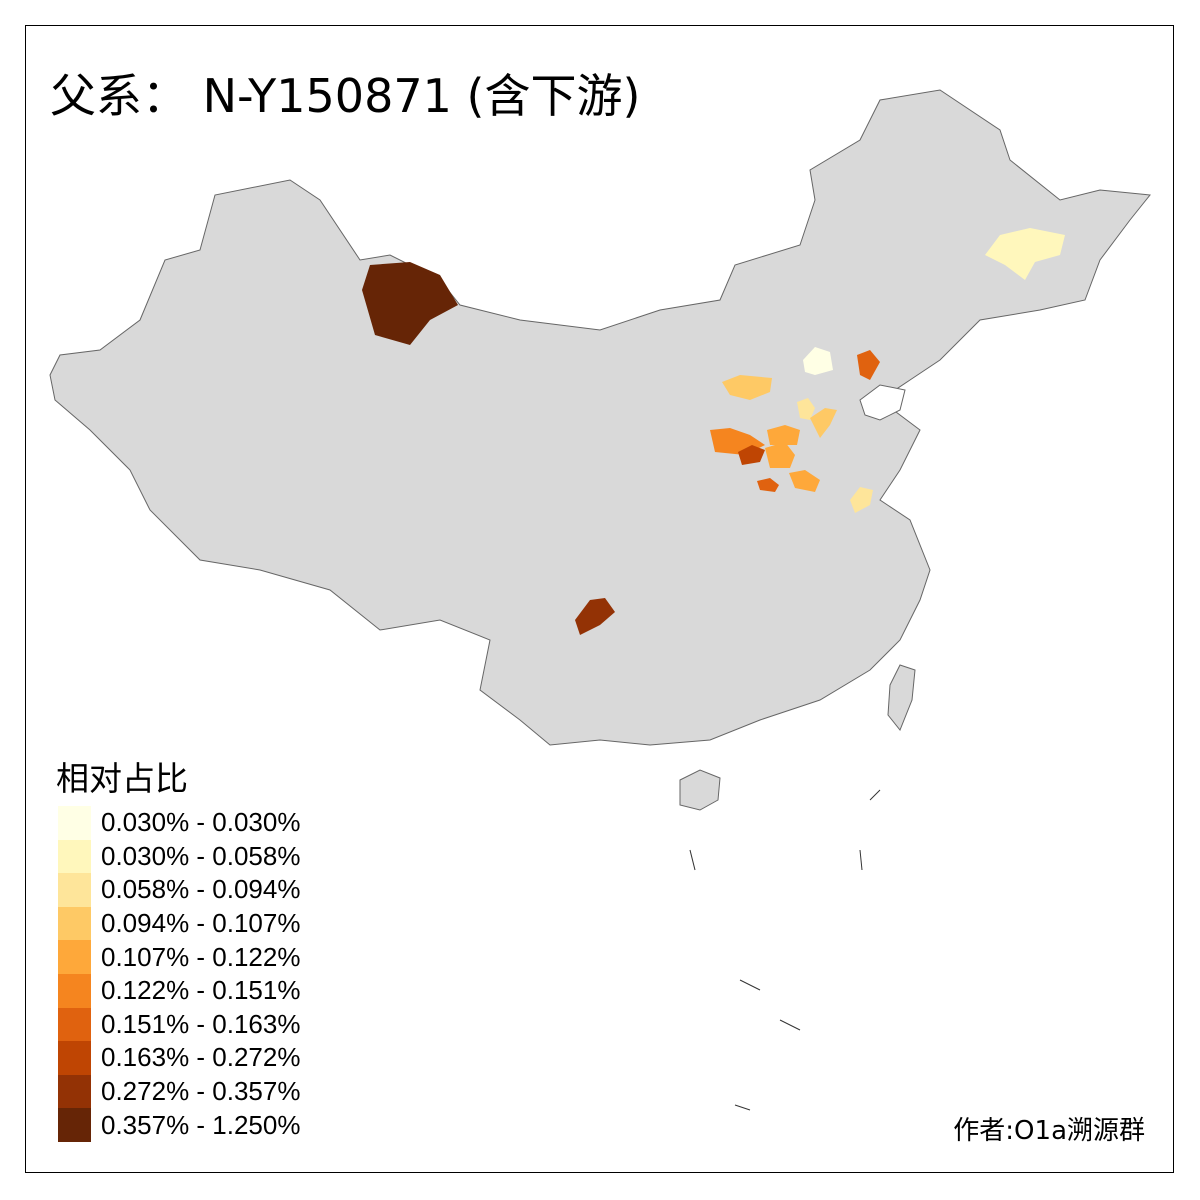 The image size is (1200, 1200). I want to click on legend-item: 0.163% - 0.272%, so click(179, 1058).